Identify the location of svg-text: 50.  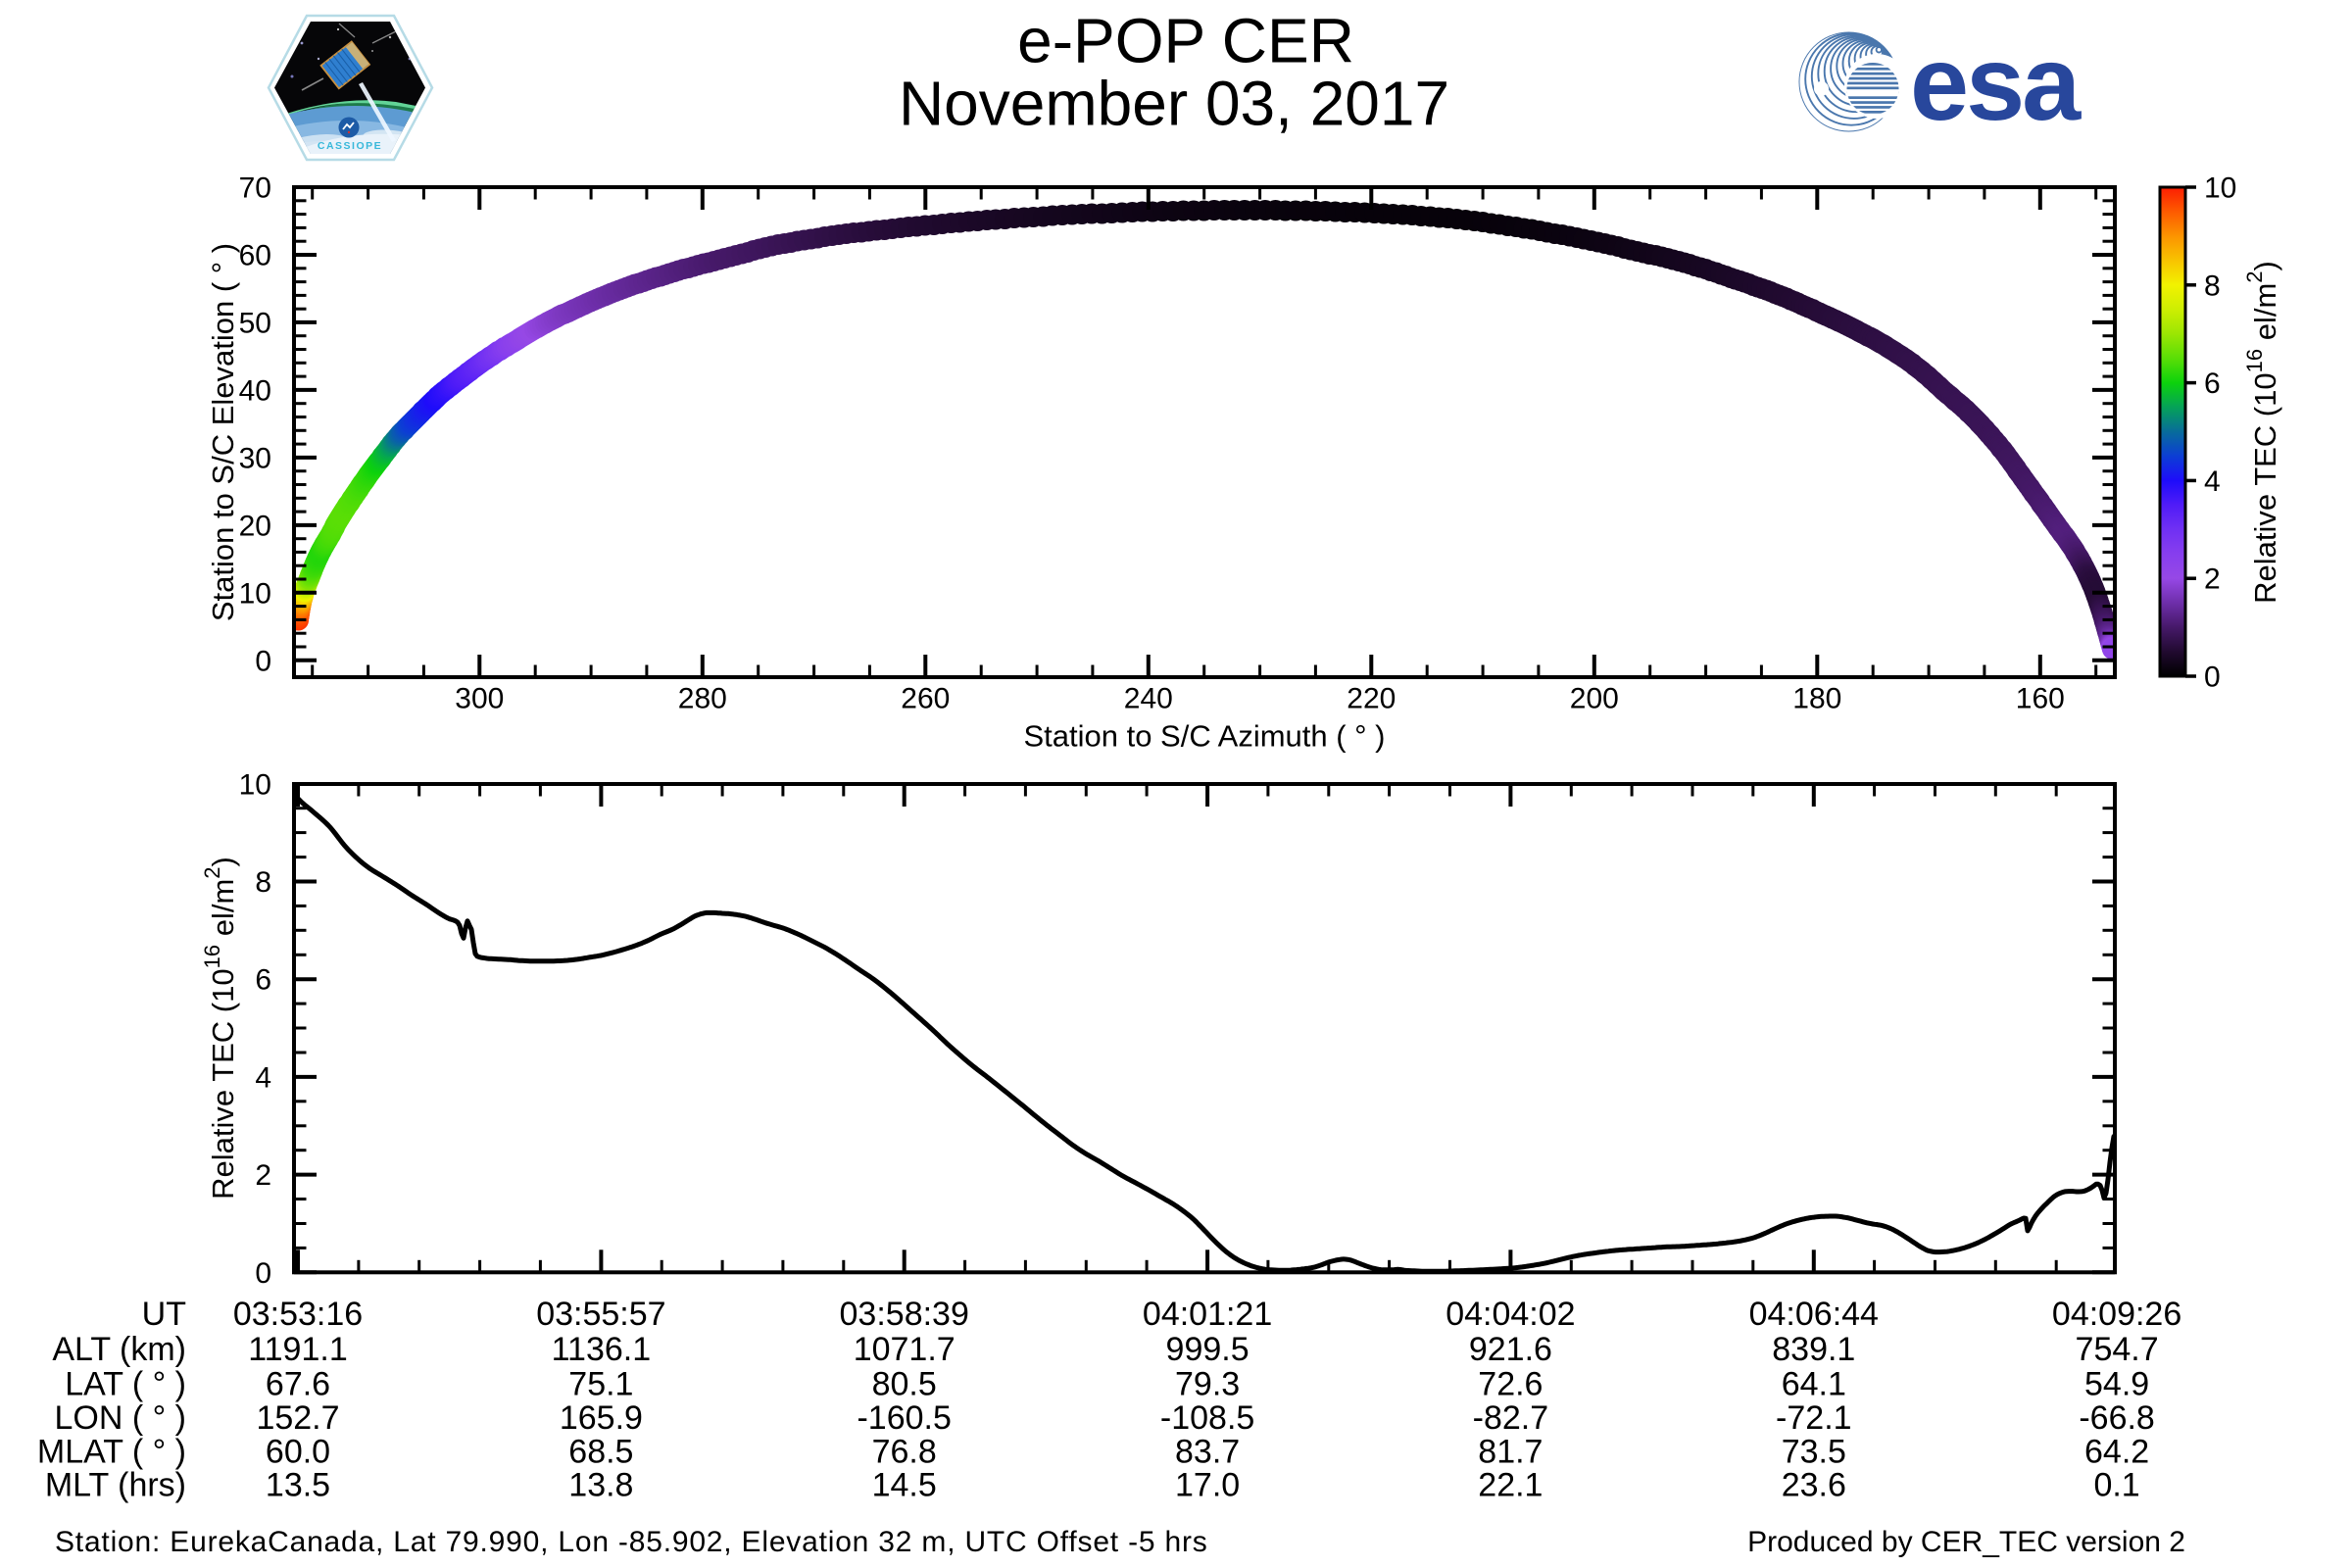
(255, 323).